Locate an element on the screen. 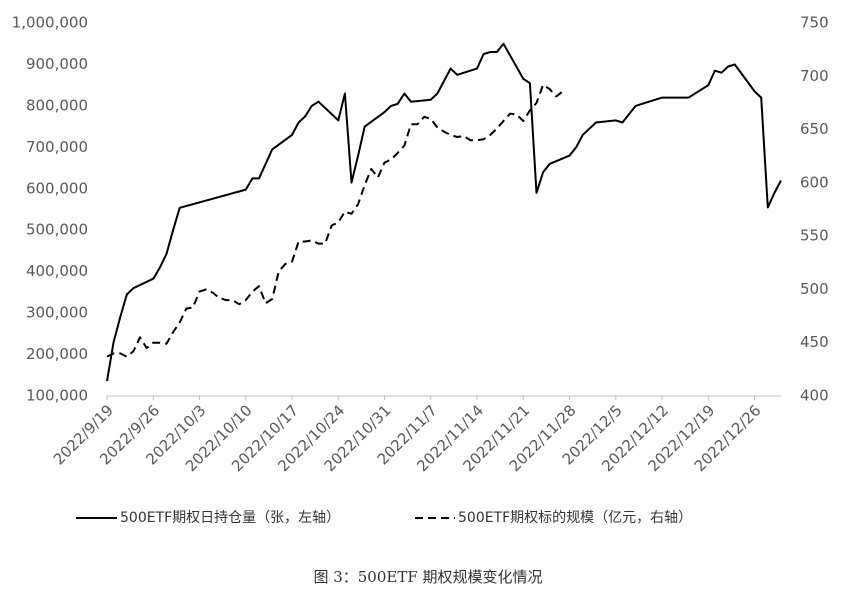 This screenshot has width=855, height=593. y-tick-label: 100,000 is located at coordinates (57, 396).